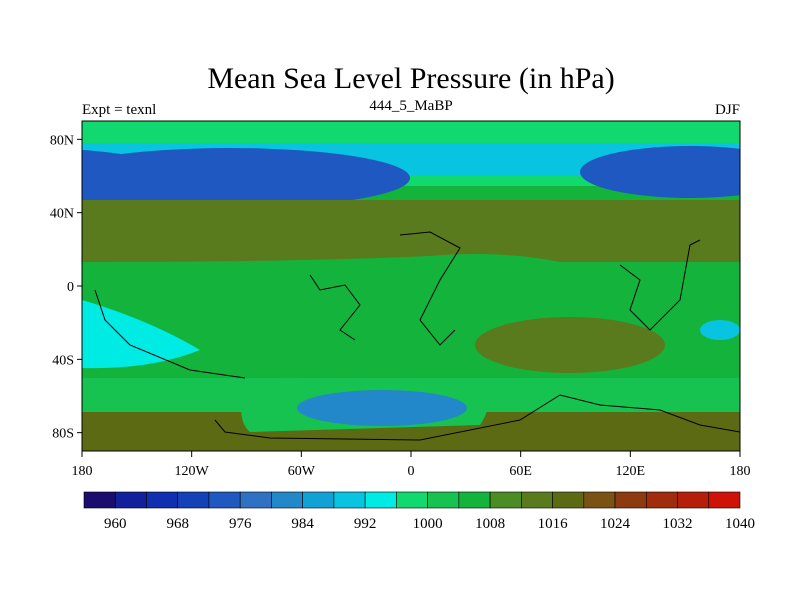  Describe the element at coordinates (62, 140) in the screenshot. I see `y-tick-label: 80N` at that location.